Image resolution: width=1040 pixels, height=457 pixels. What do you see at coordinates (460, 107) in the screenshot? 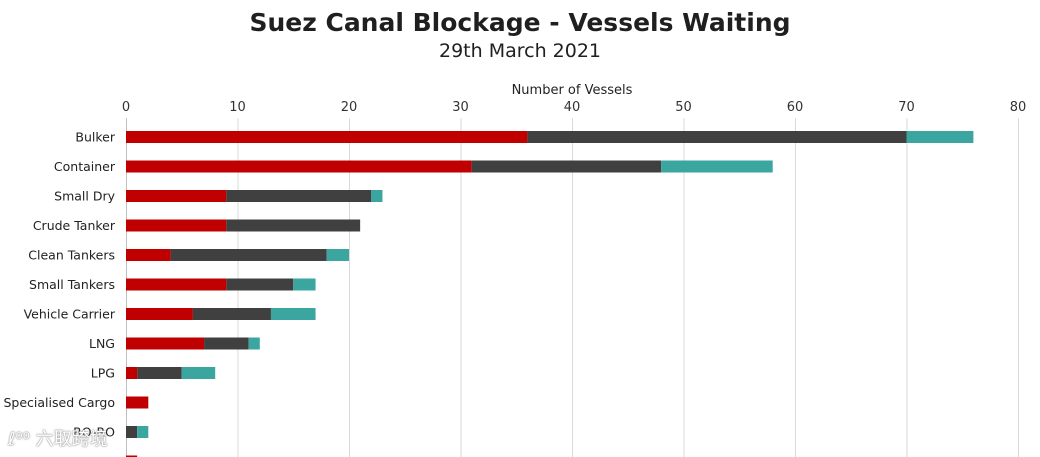
I see `x-tick-label: 30` at bounding box center [460, 107].